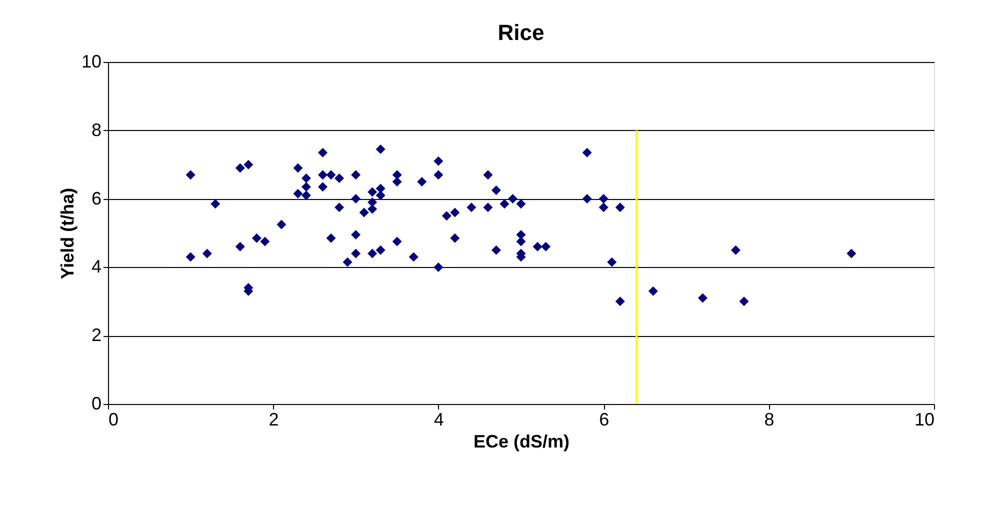 The height and width of the screenshot is (506, 984). I want to click on y-tick-label: 0, so click(96, 404).